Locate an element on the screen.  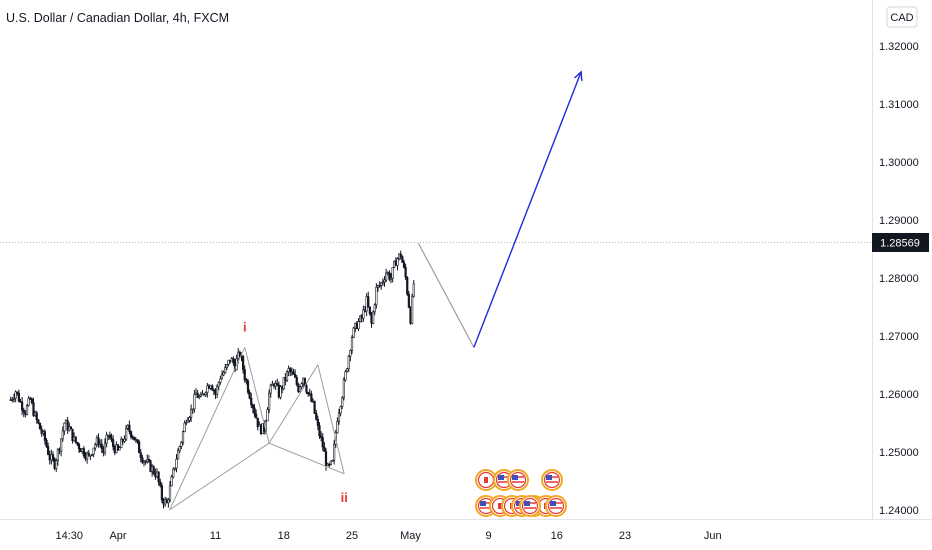
y-tick-label: 1.31000 is located at coordinates (899, 105).